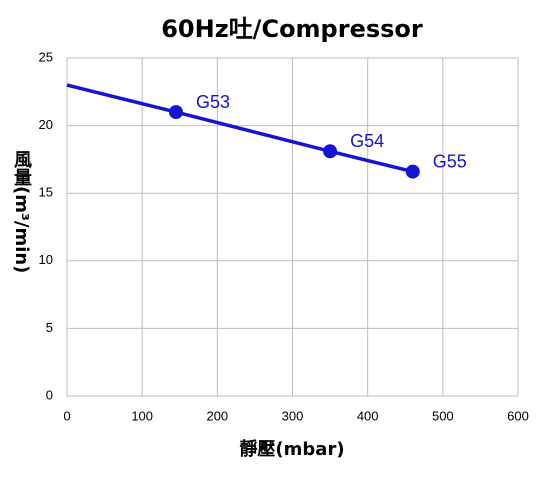  What do you see at coordinates (213, 102) in the screenshot?
I see `point-label: G53` at bounding box center [213, 102].